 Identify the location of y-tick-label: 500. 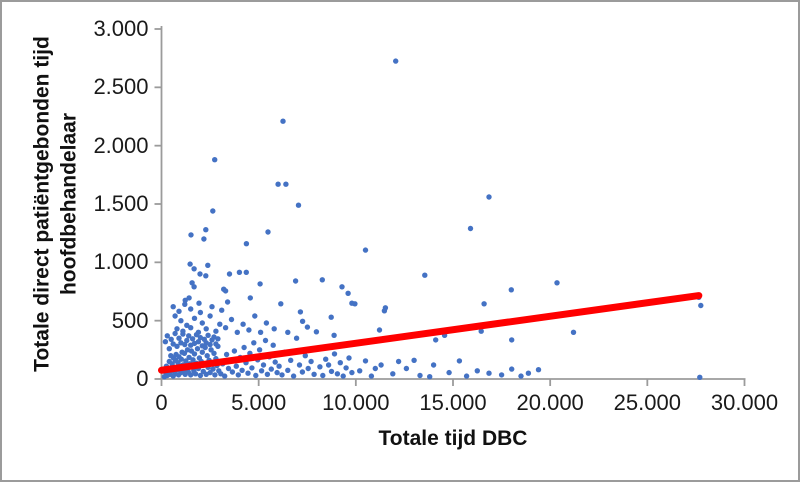
(130, 320).